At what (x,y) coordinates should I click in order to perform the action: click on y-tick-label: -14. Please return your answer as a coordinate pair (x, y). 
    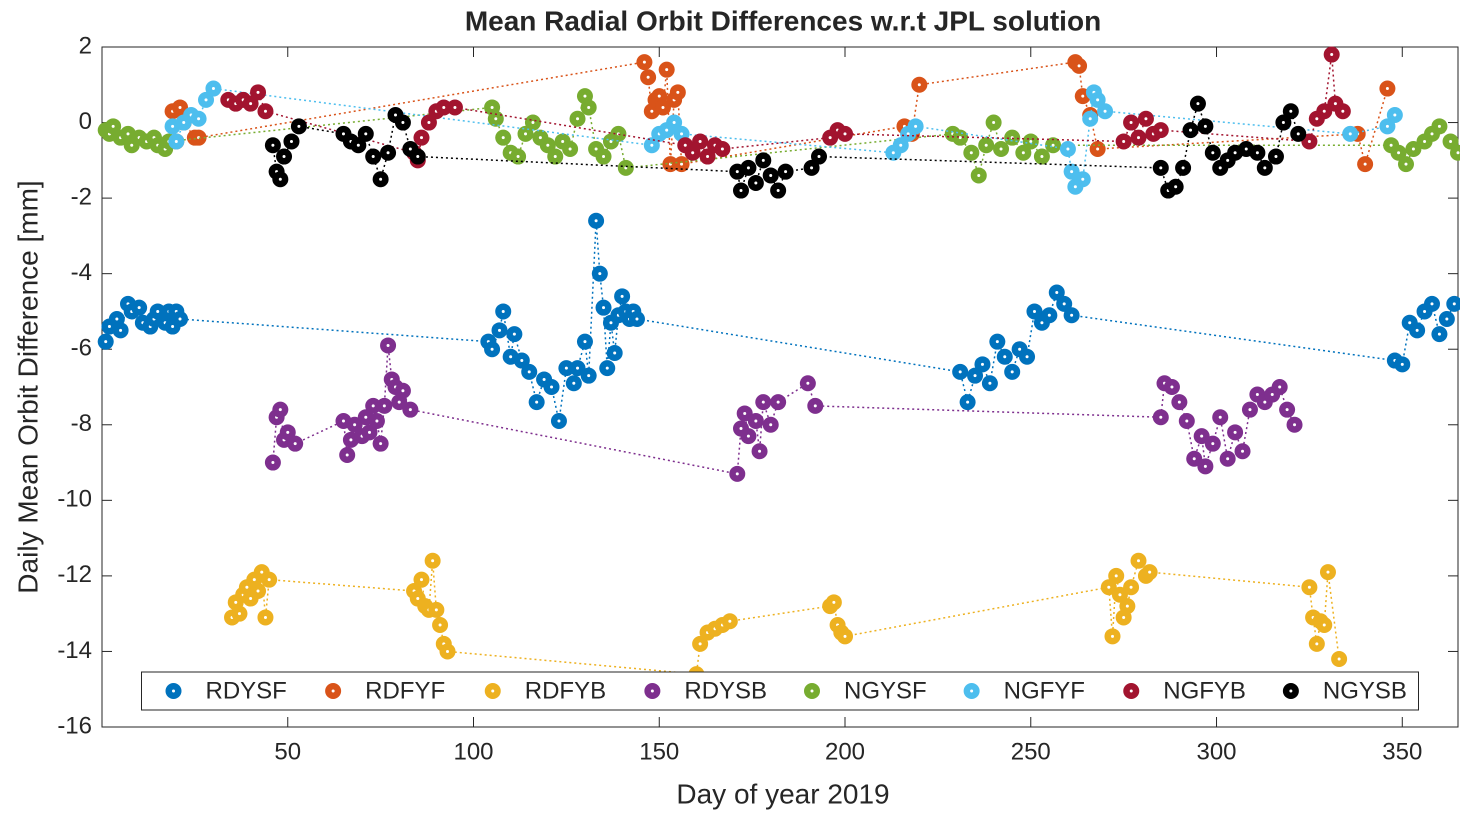
    Looking at the image, I should click on (74, 650).